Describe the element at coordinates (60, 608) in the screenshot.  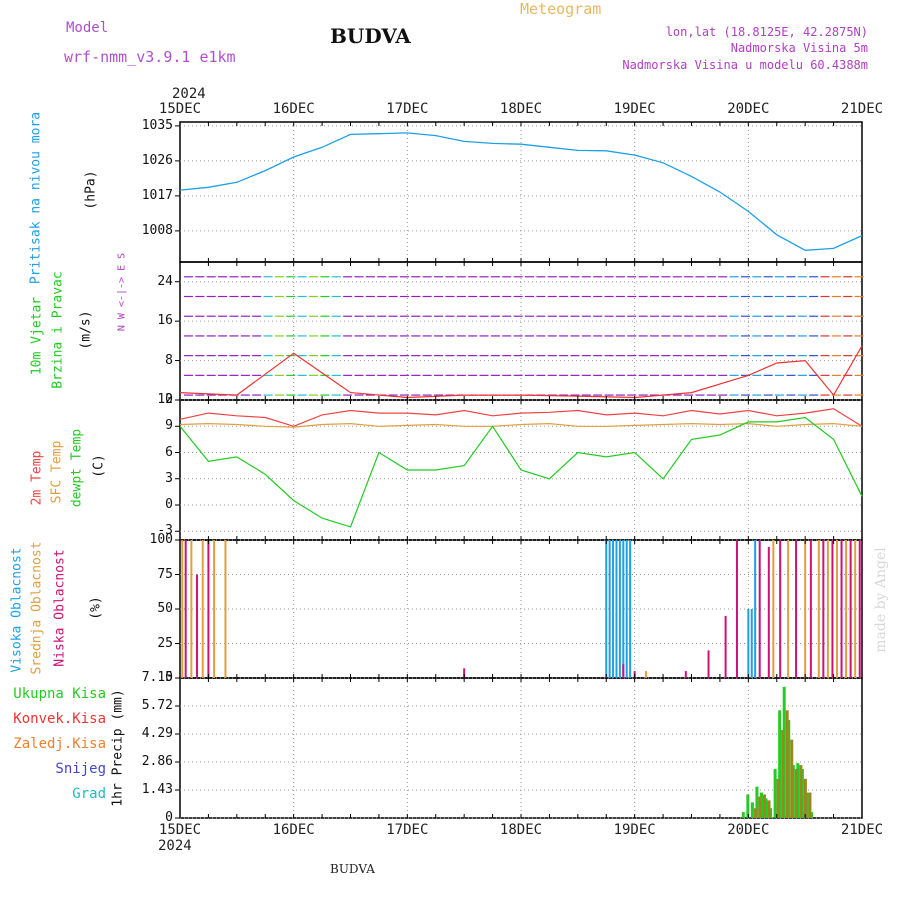
I see `cloud-low-label: Niska Oblacnost` at that location.